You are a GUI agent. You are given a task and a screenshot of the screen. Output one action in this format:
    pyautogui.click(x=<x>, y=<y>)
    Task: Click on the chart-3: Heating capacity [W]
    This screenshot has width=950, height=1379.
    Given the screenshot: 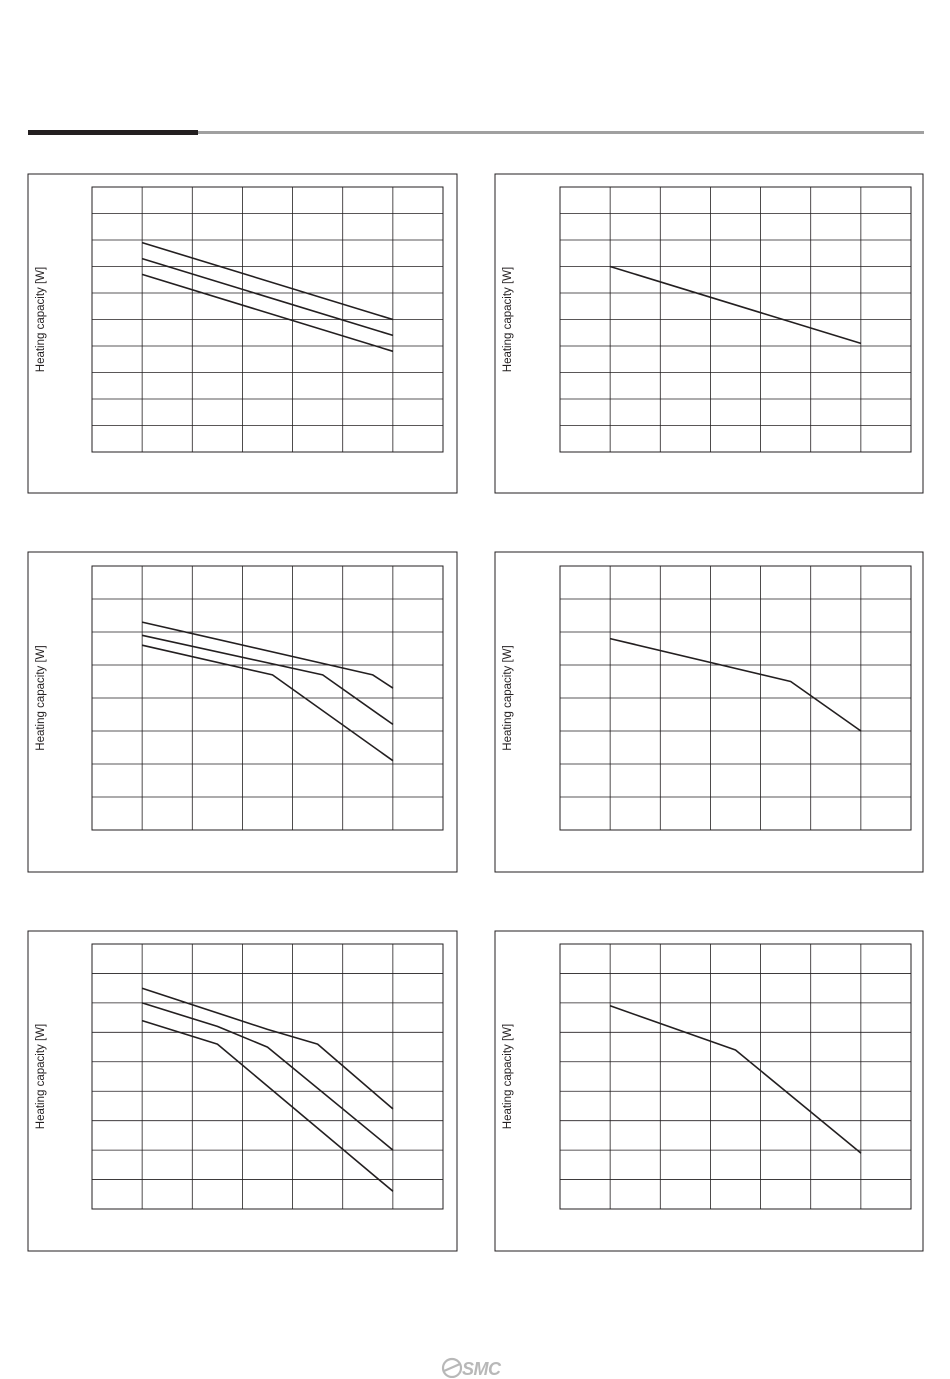 What is the action you would take?
    pyautogui.click(x=242, y=712)
    